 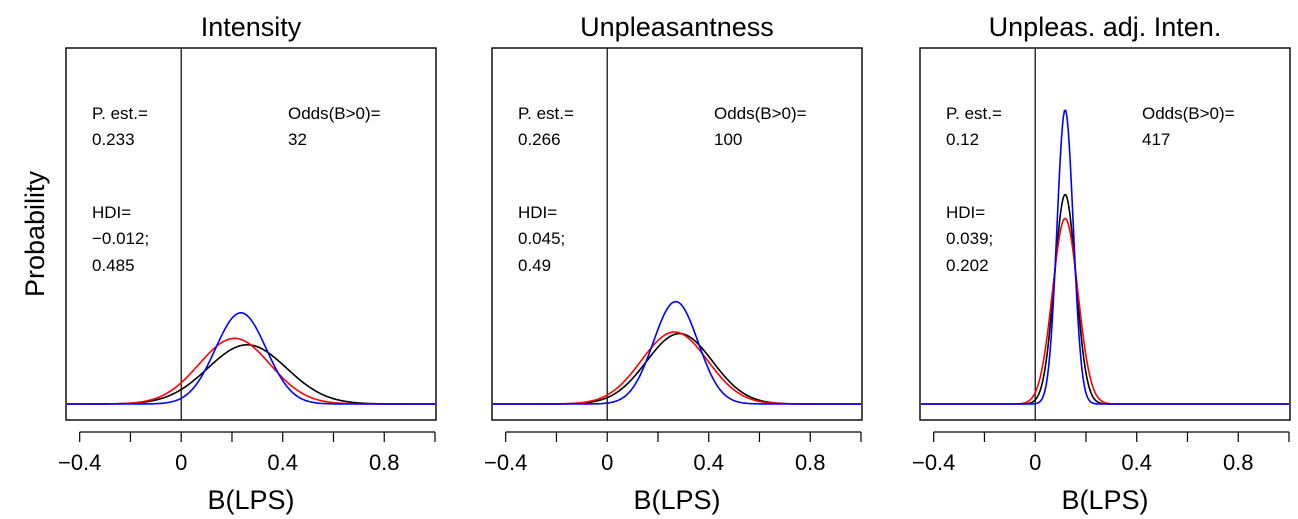 I want to click on hdi-high: 0.202, so click(x=967, y=265).